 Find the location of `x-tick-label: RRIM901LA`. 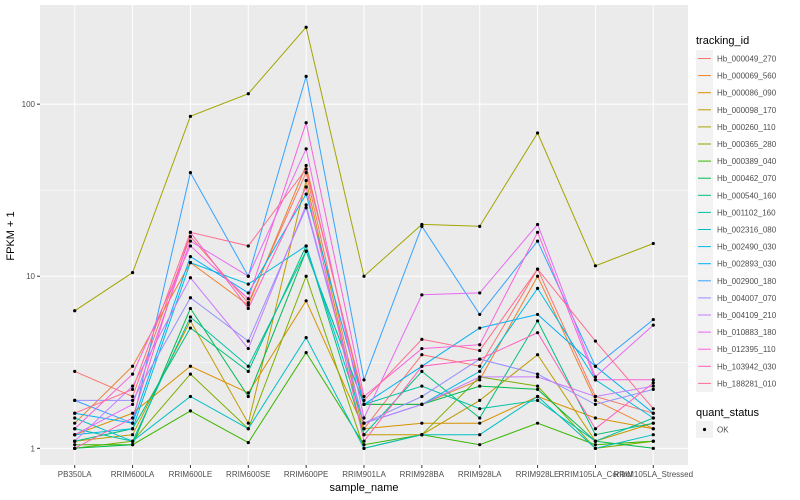

x-tick-label: RRIM901LA is located at coordinates (364, 474).